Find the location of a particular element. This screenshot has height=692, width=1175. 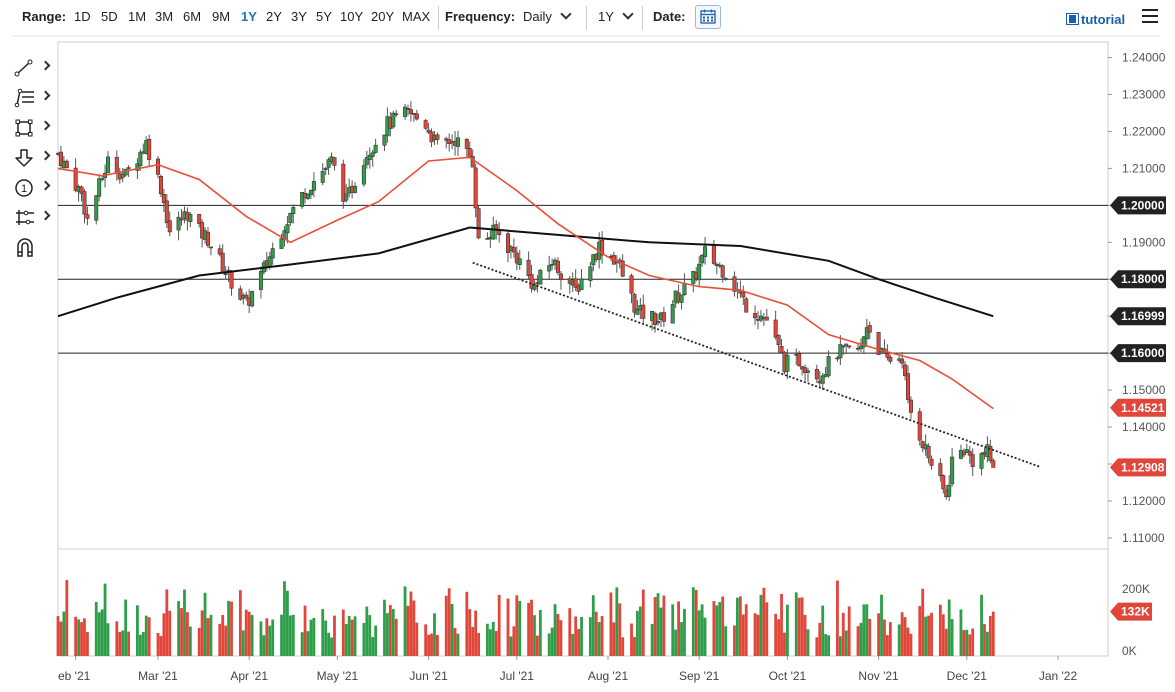

y-tick-label: 1.12000 is located at coordinates (1144, 501).